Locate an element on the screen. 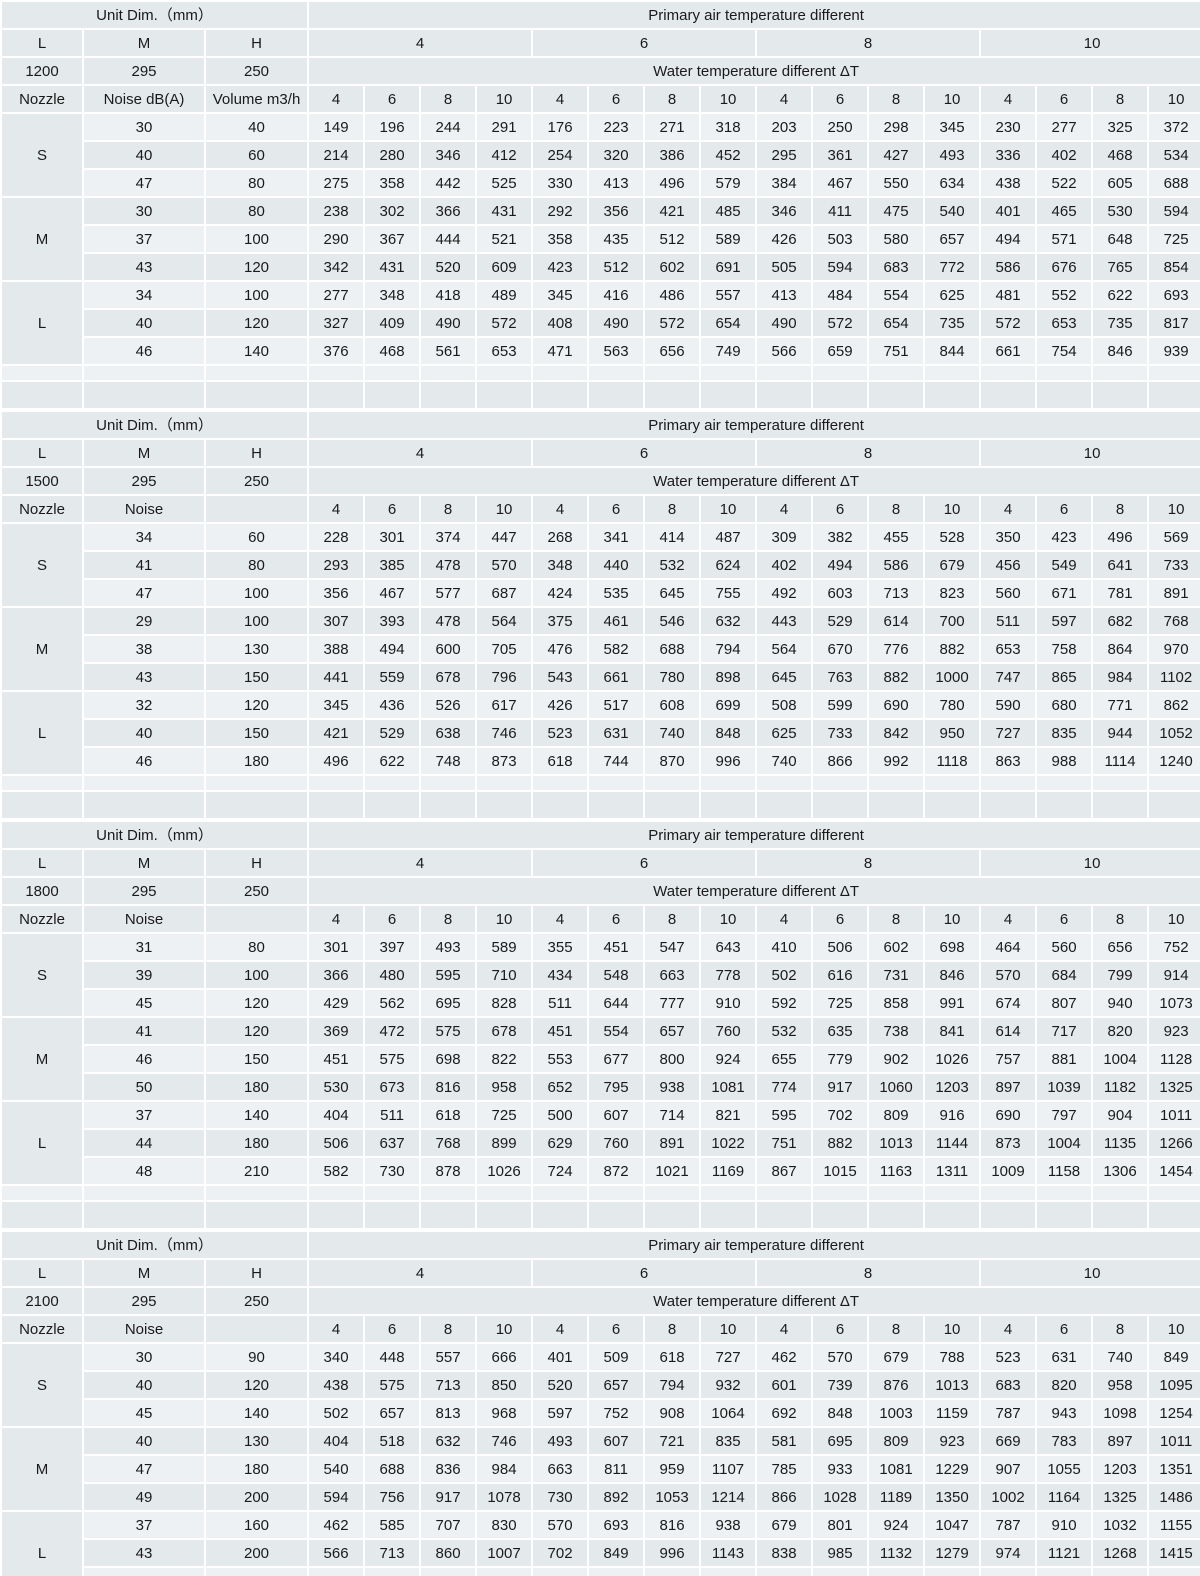 The height and width of the screenshot is (1576, 1200). capacity-cell: 774 is located at coordinates (784, 1087).